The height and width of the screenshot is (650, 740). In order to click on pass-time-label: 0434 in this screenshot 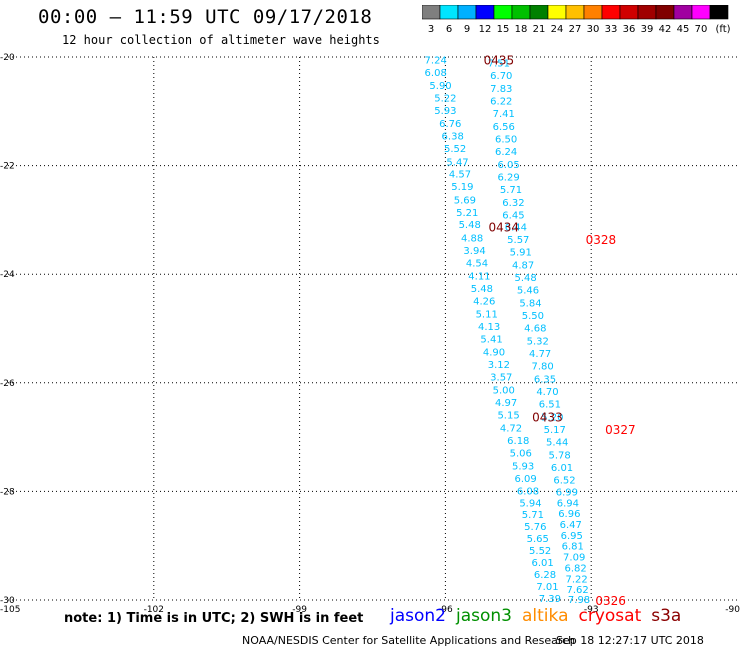, I will do `click(503, 227)`.